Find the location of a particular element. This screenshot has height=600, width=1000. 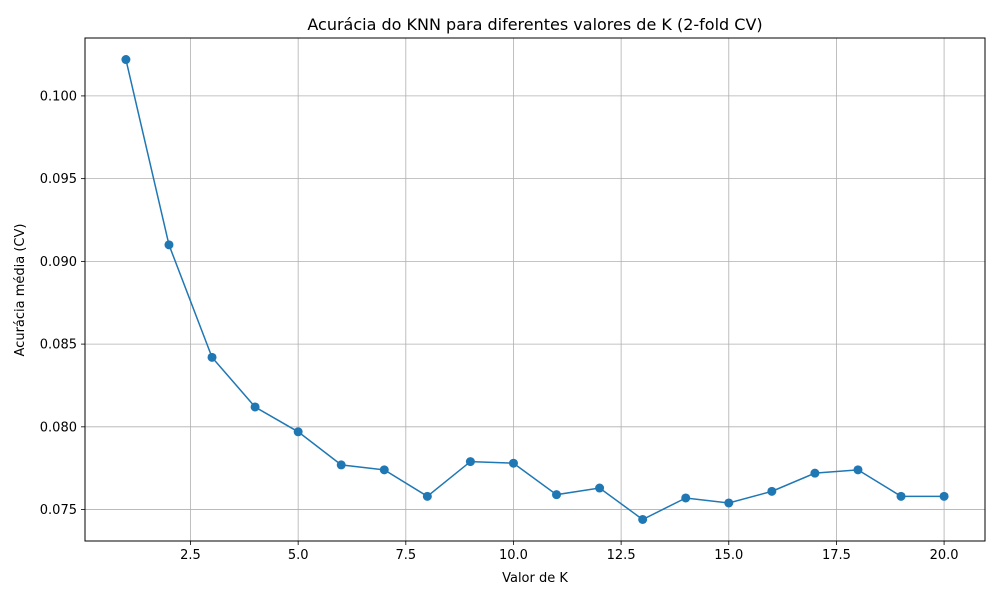

x-tick-label: 2.5 is located at coordinates (190, 555).